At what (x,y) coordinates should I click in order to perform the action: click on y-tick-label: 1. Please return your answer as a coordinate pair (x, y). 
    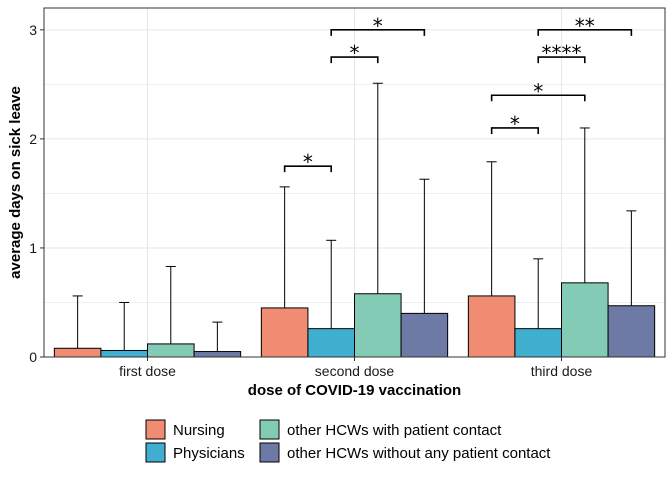
    Looking at the image, I should click on (33, 248).